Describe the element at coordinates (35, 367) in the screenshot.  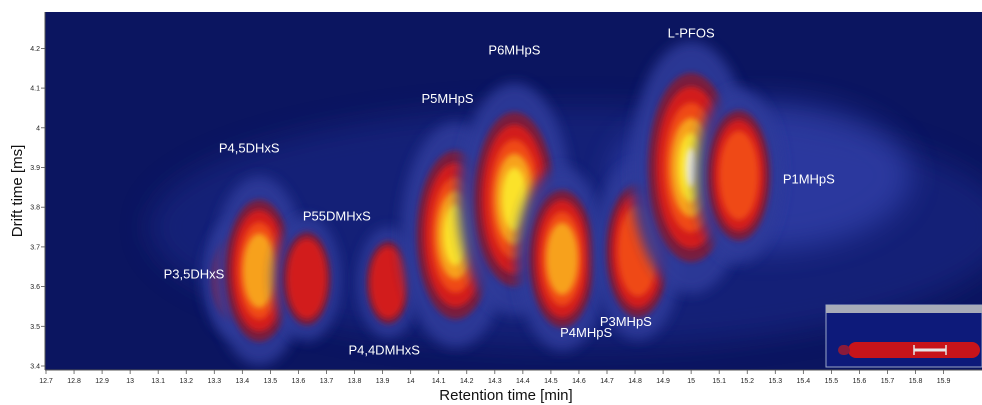
I see `y-tick-label: 3.4` at that location.